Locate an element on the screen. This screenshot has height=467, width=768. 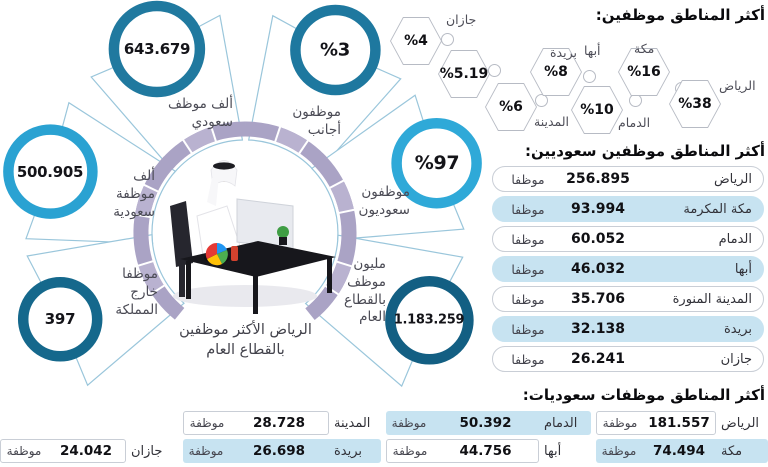
hexagon-label-buraydah: بريدة is located at coordinates (563, 52).